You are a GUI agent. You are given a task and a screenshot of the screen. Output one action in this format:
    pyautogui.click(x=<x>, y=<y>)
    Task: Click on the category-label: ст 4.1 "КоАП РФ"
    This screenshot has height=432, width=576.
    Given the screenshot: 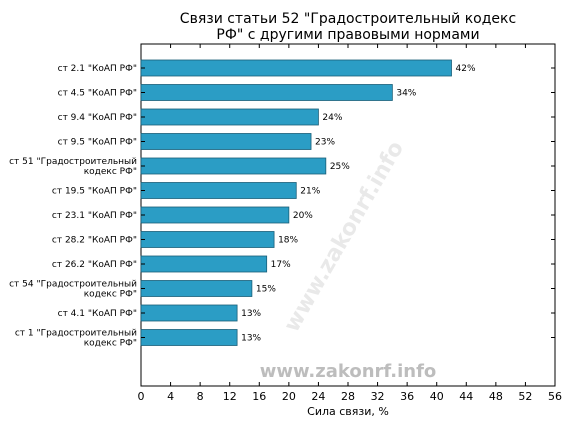 What is the action you would take?
    pyautogui.click(x=97, y=314)
    